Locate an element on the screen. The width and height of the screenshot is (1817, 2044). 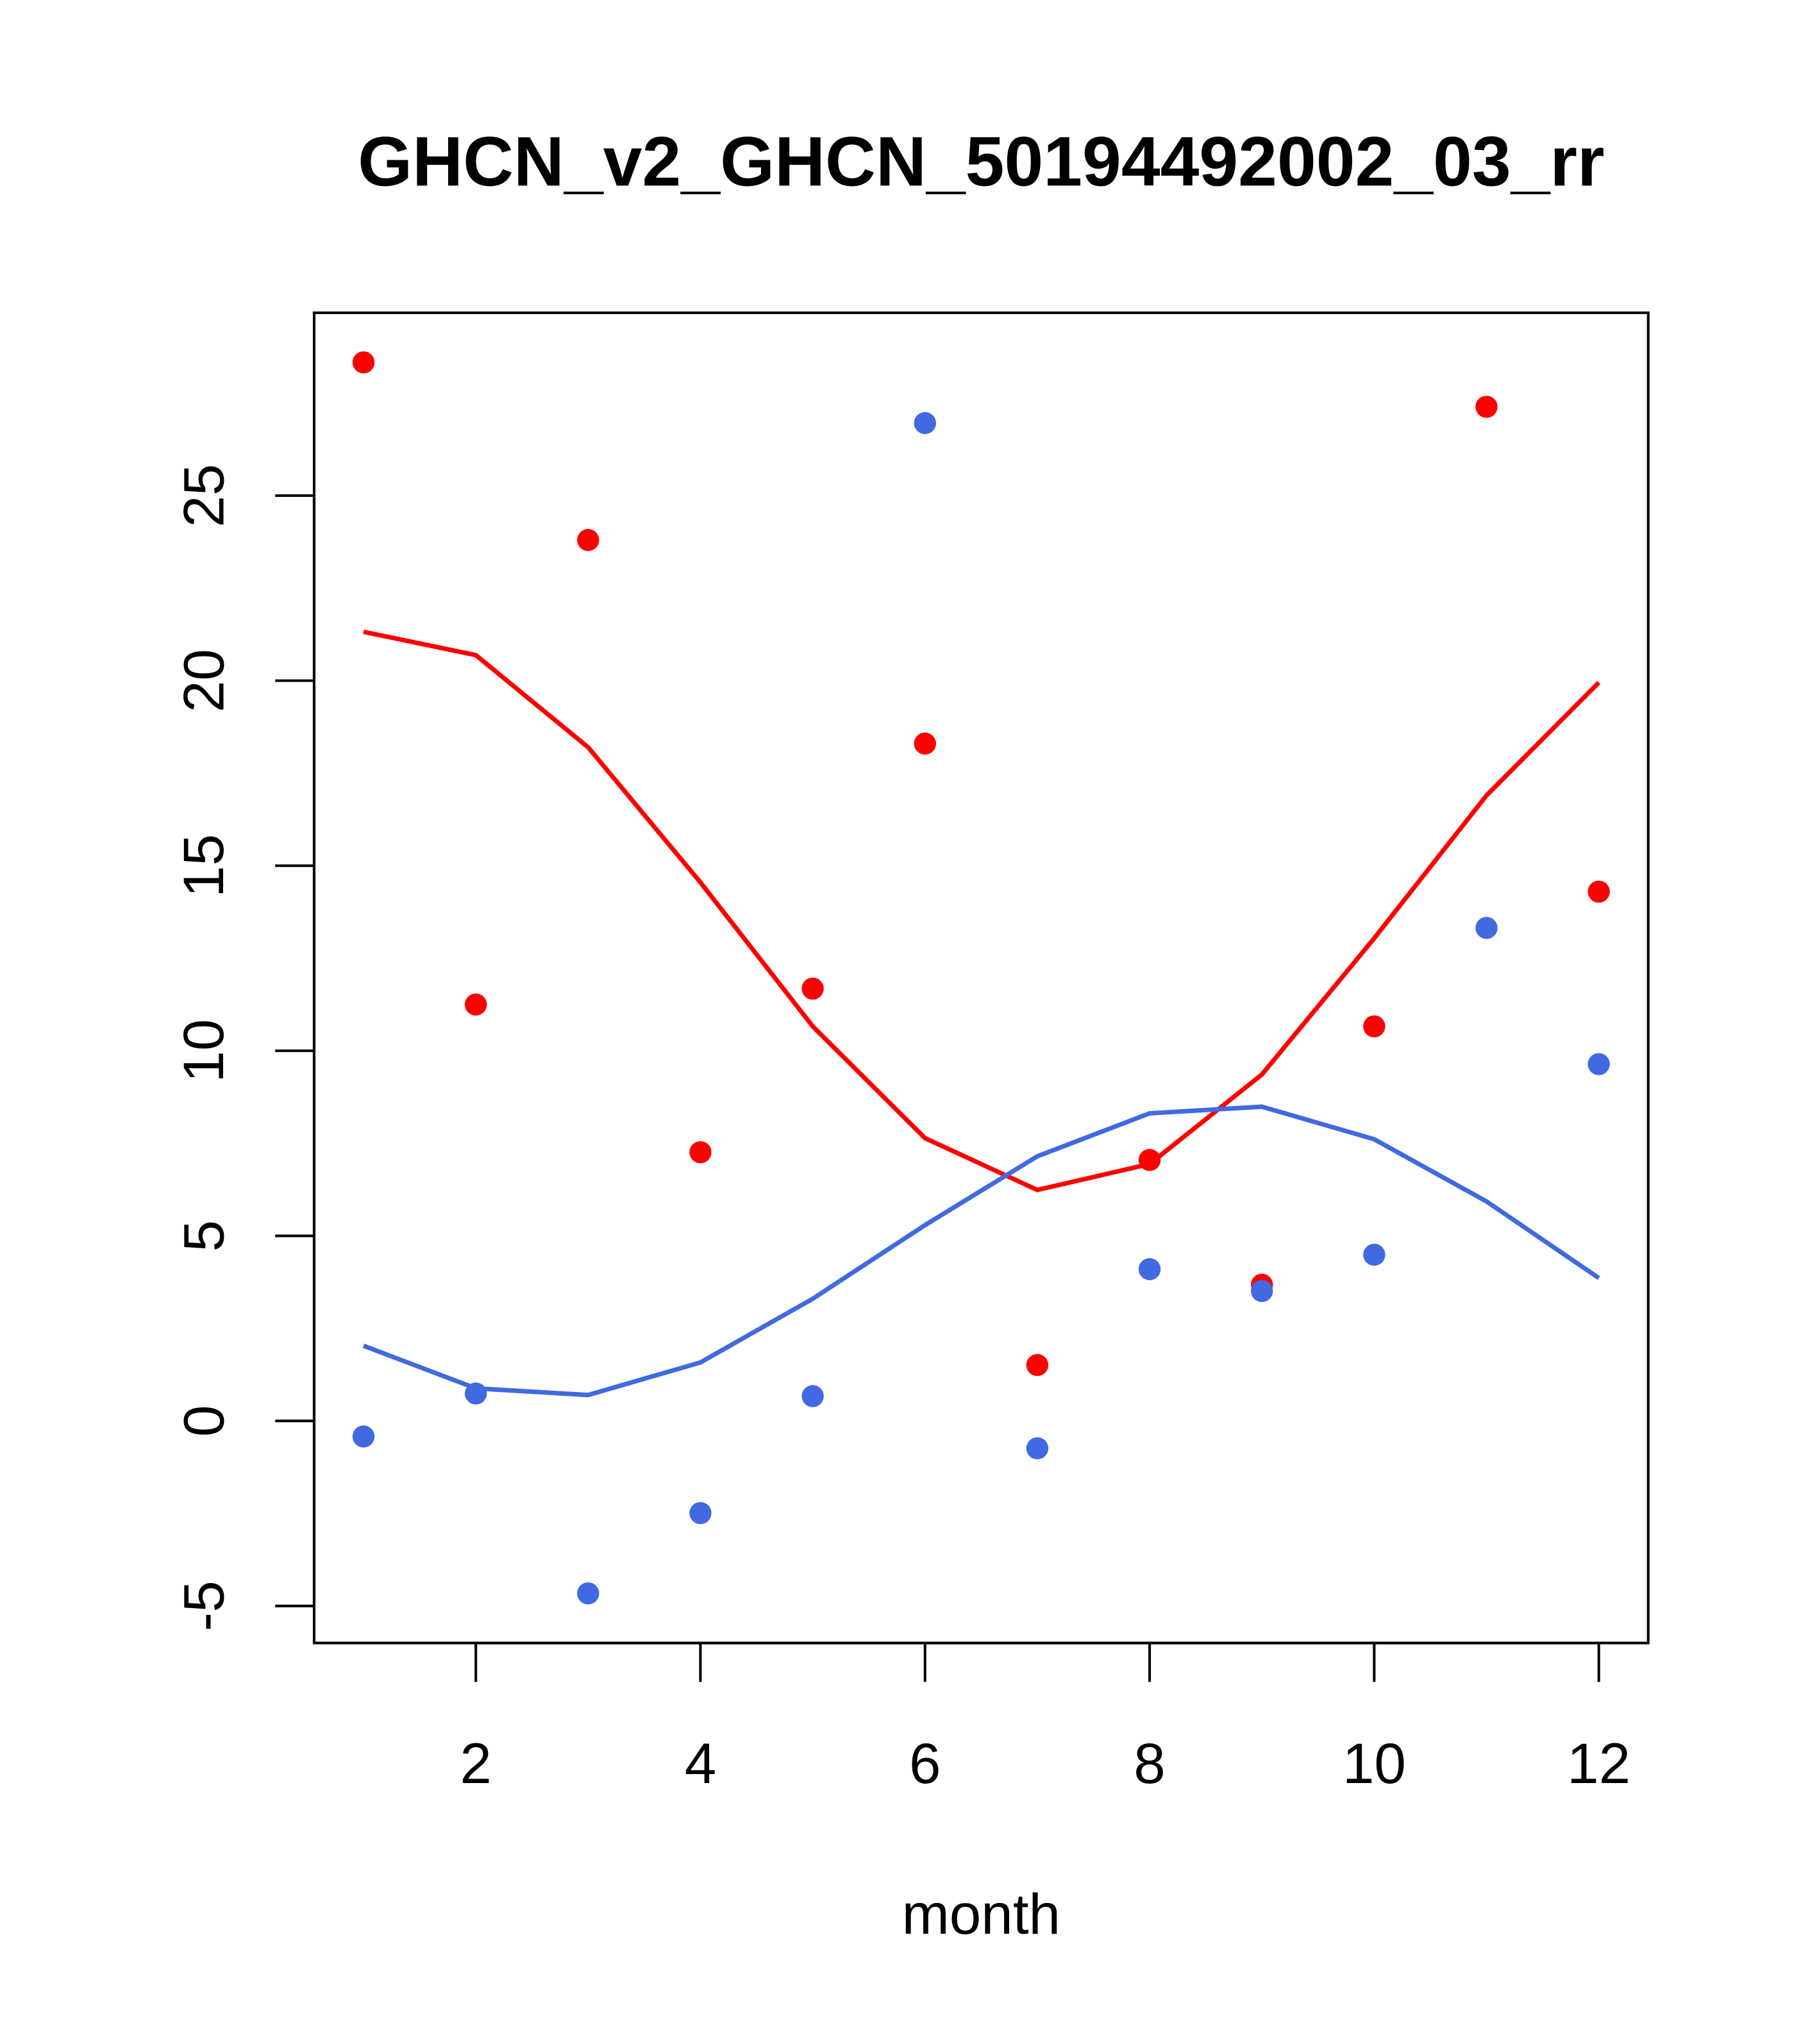
y-tick-label: 25 is located at coordinates (203, 496).